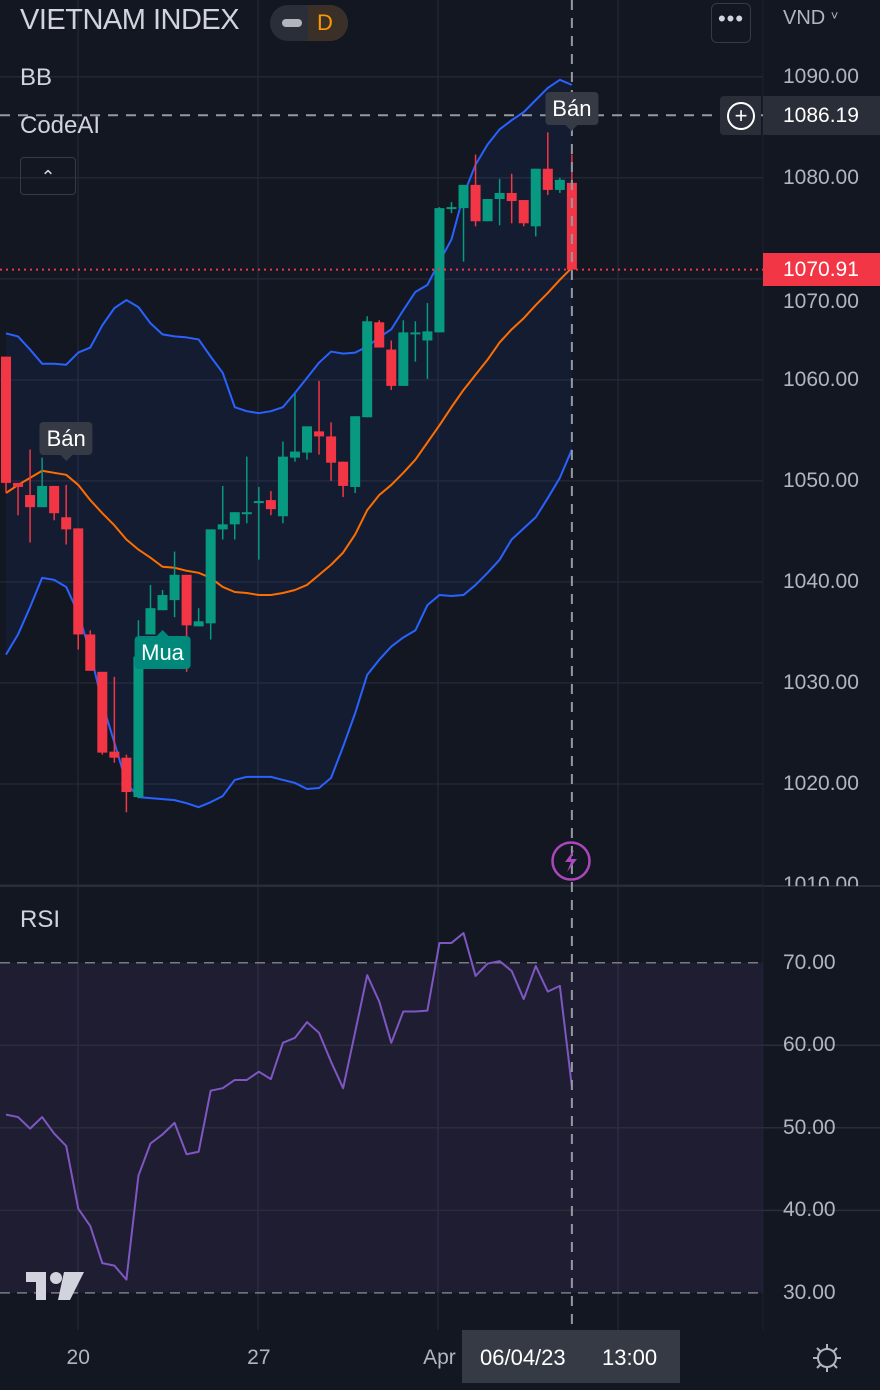 Image resolution: width=880 pixels, height=1390 pixels. Describe the element at coordinates (809, 1127) in the screenshot. I see `rsi-tick: 50.00` at that location.